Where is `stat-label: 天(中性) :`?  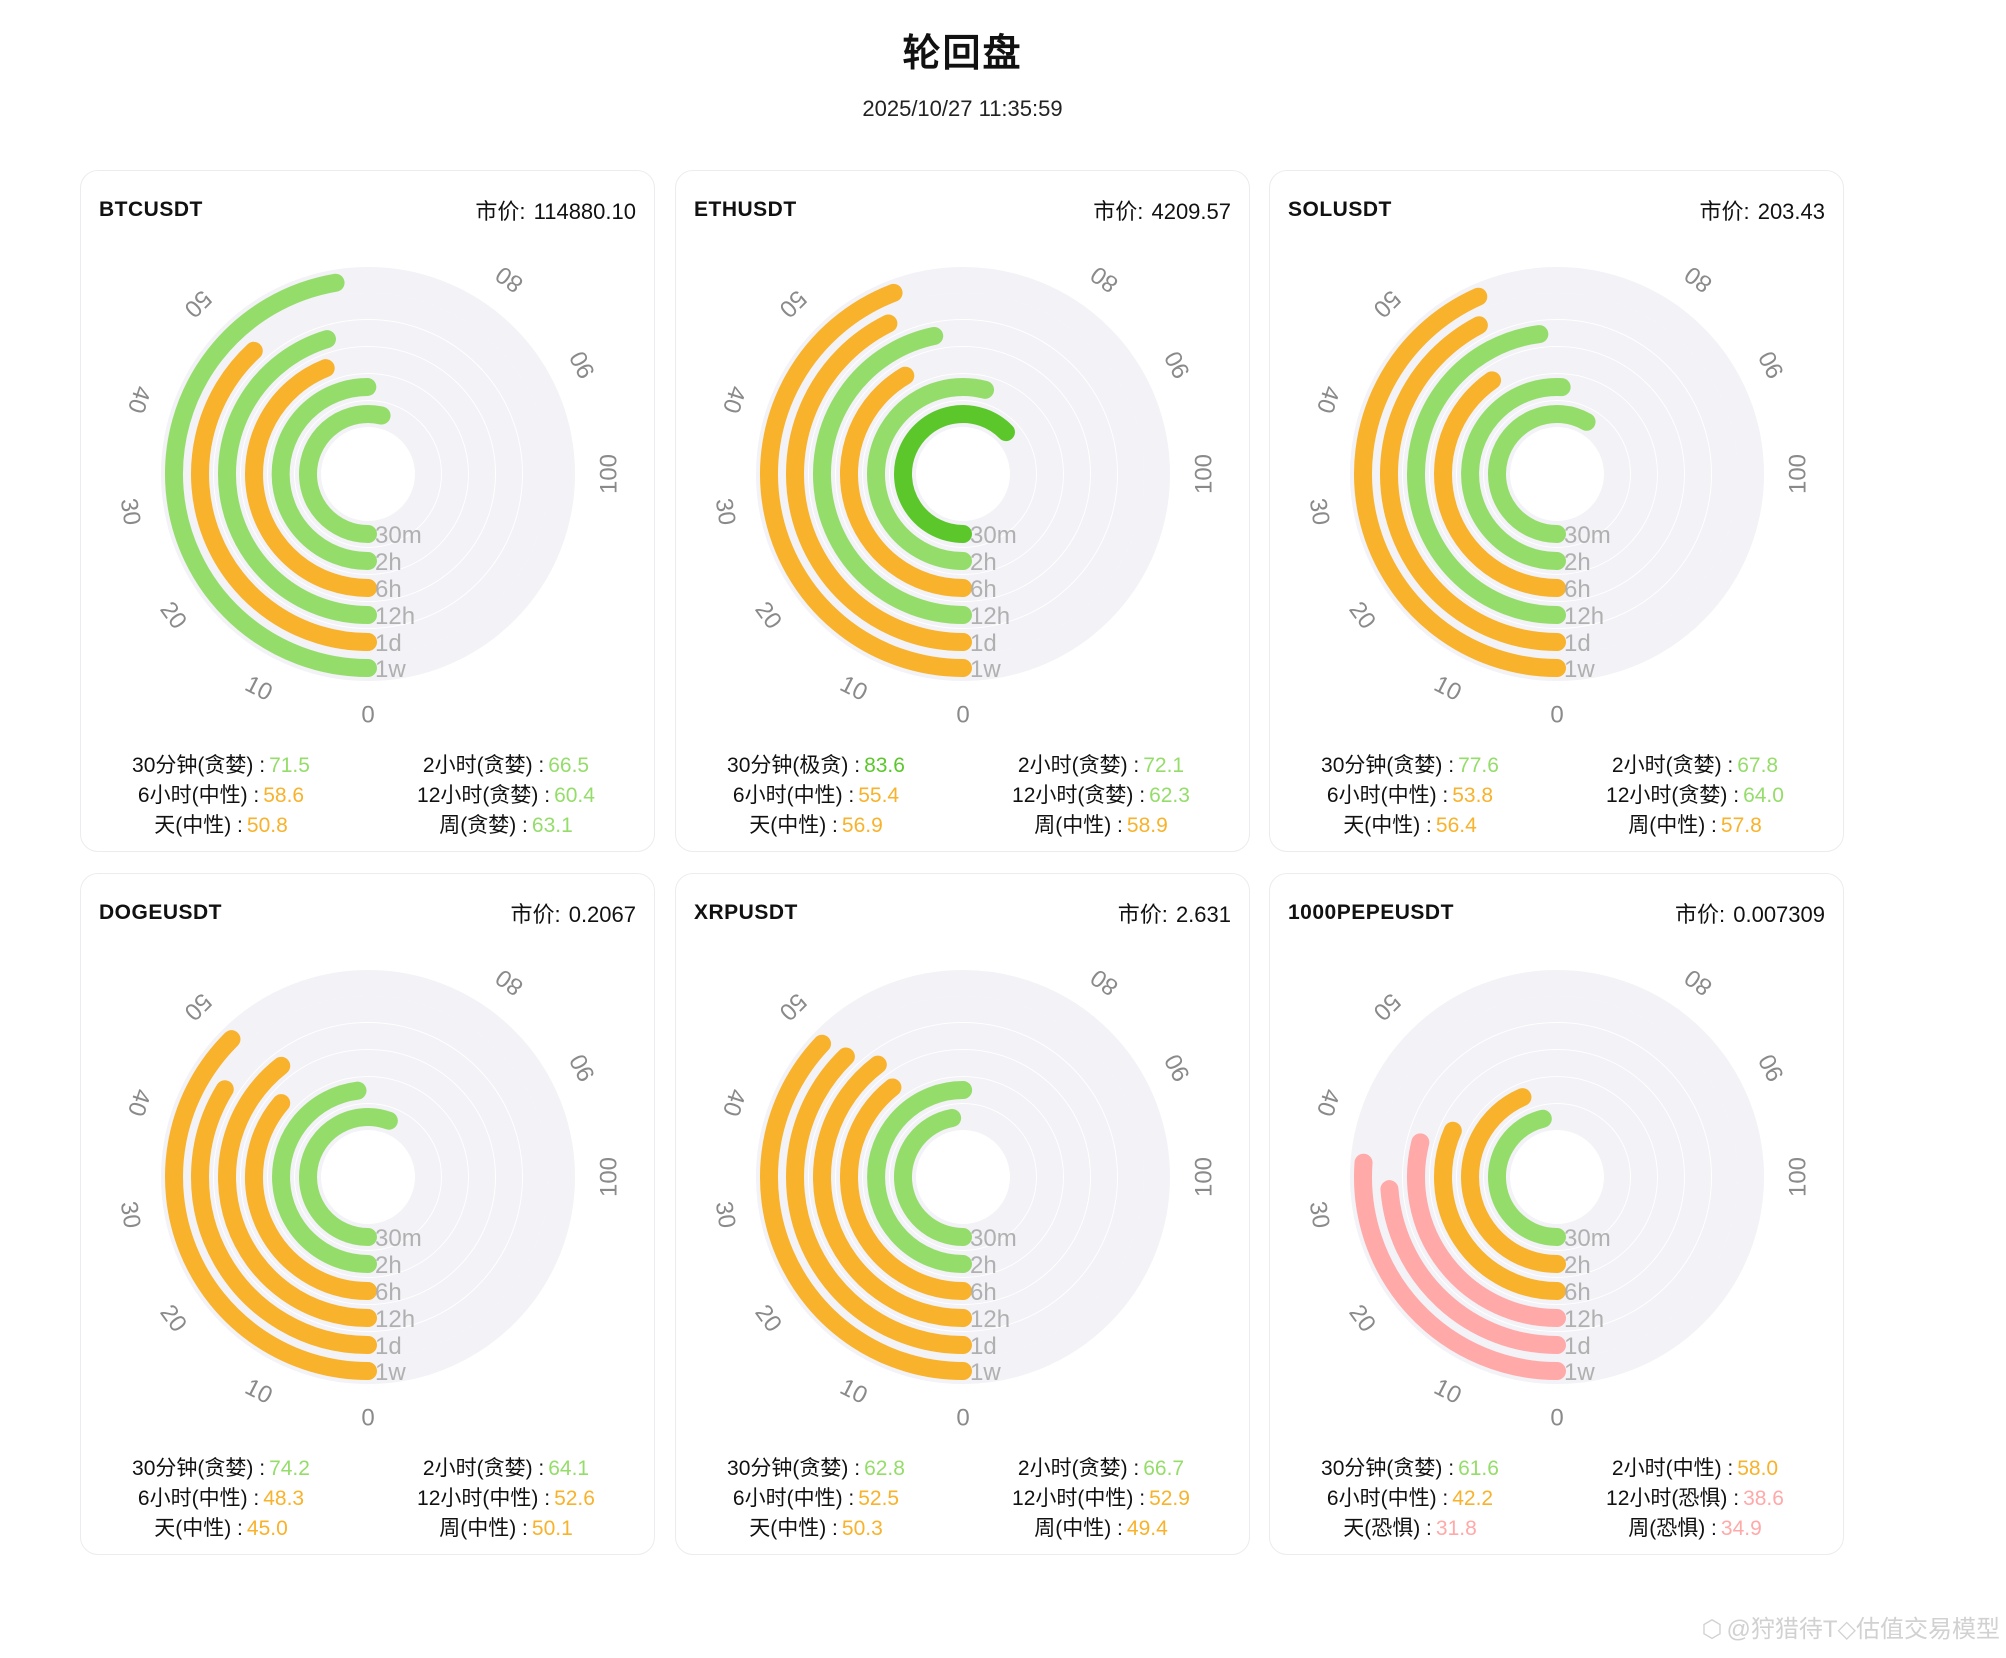 stat-label: 天(中性) : is located at coordinates (1387, 825).